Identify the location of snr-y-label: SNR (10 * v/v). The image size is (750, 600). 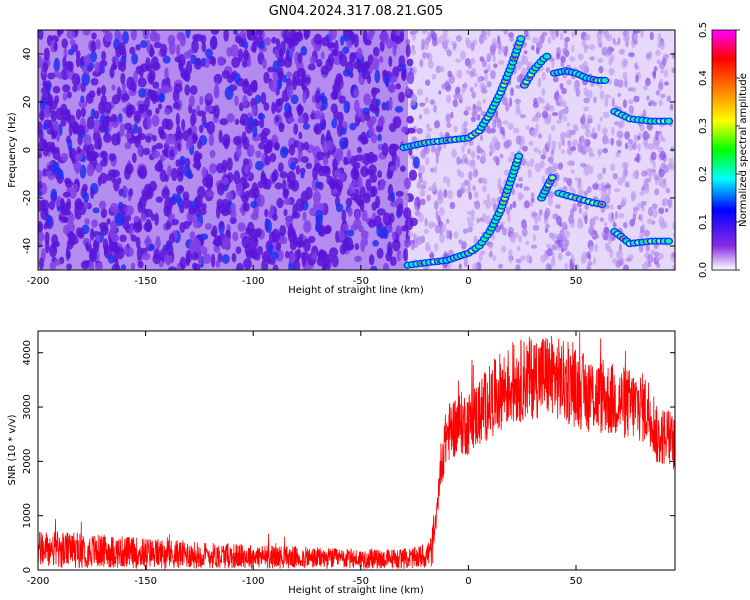
(12, 449).